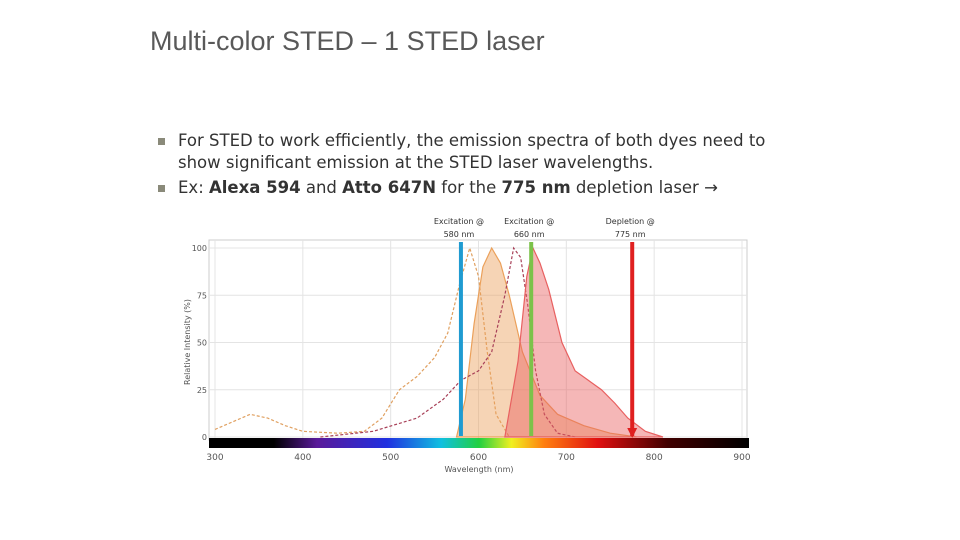  What do you see at coordinates (202, 295) in the screenshot?
I see `y-tick-label: 75` at bounding box center [202, 295].